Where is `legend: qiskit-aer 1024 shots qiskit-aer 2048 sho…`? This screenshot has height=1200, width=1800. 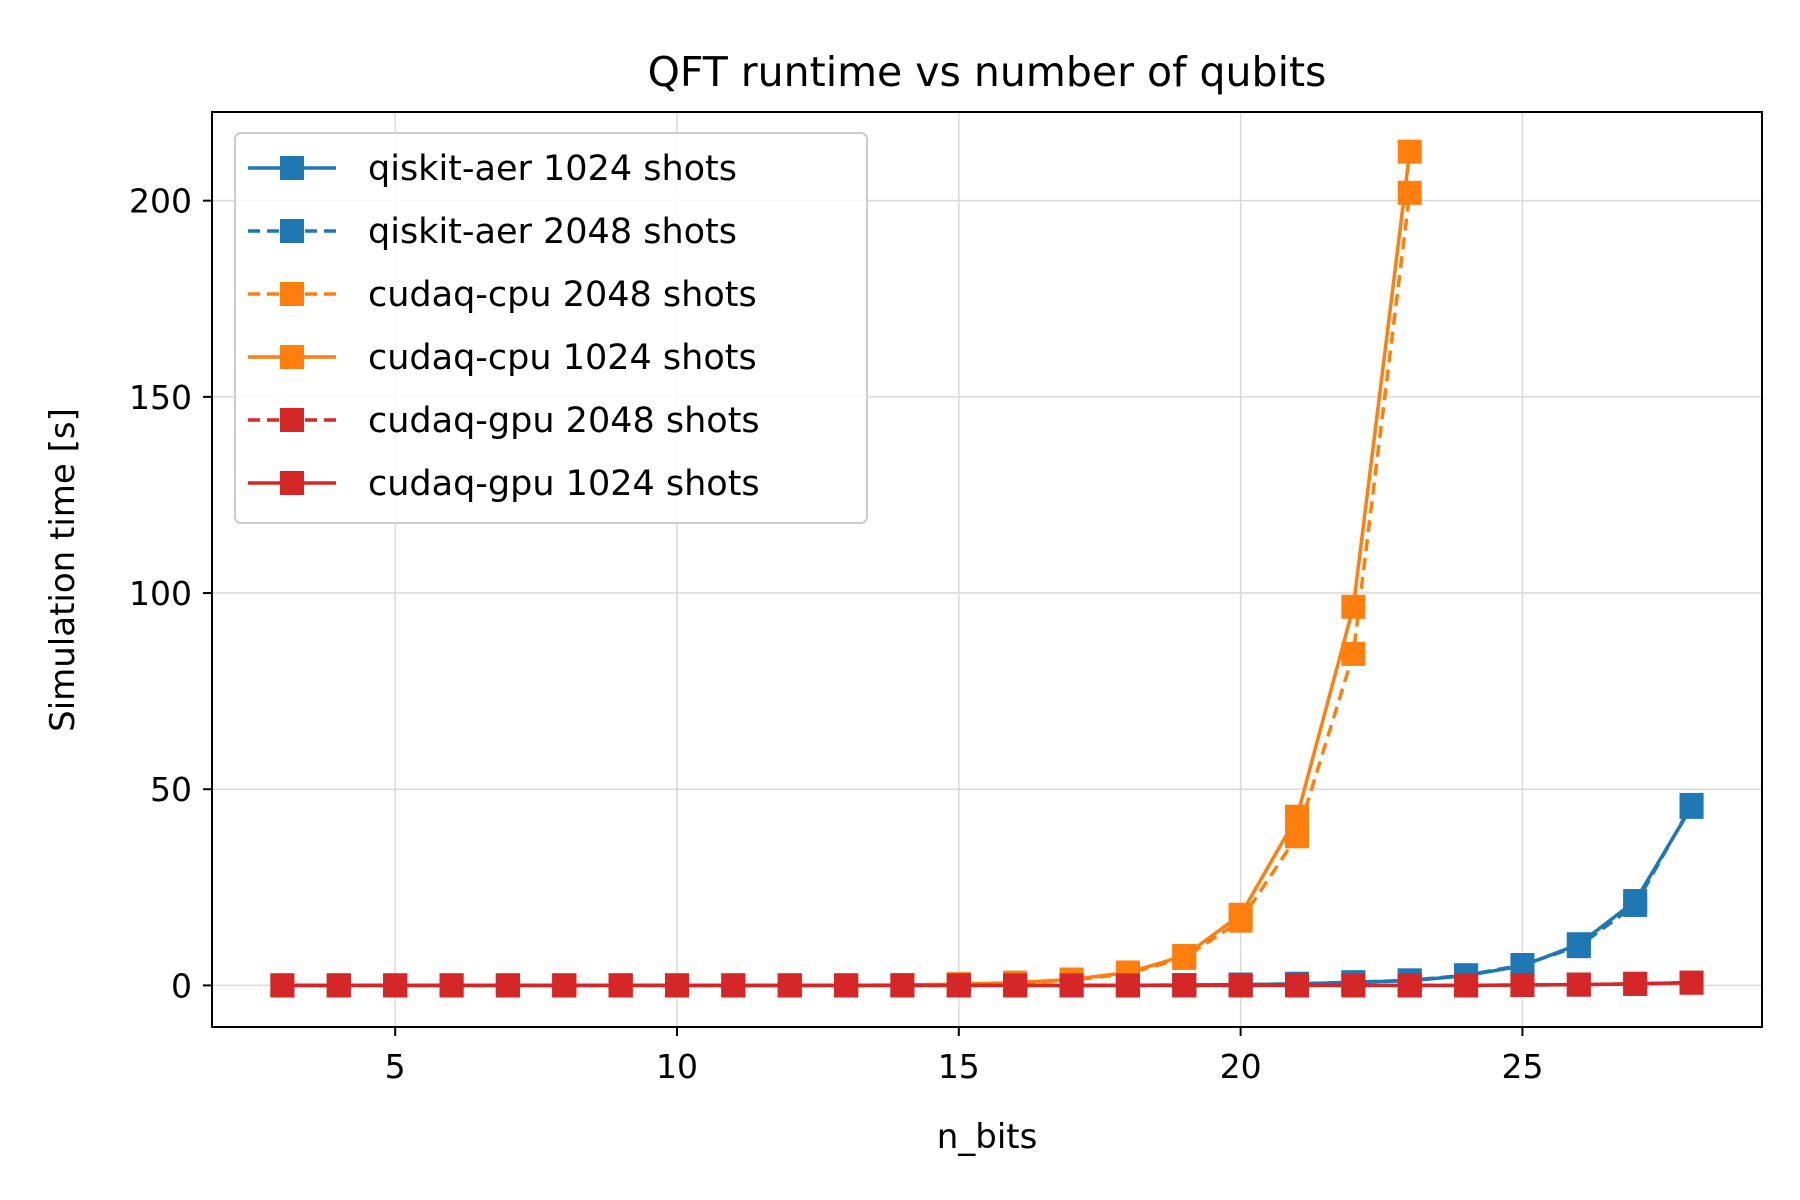 legend: qiskit-aer 1024 shots qiskit-aer 2048 sho… is located at coordinates (551, 328).